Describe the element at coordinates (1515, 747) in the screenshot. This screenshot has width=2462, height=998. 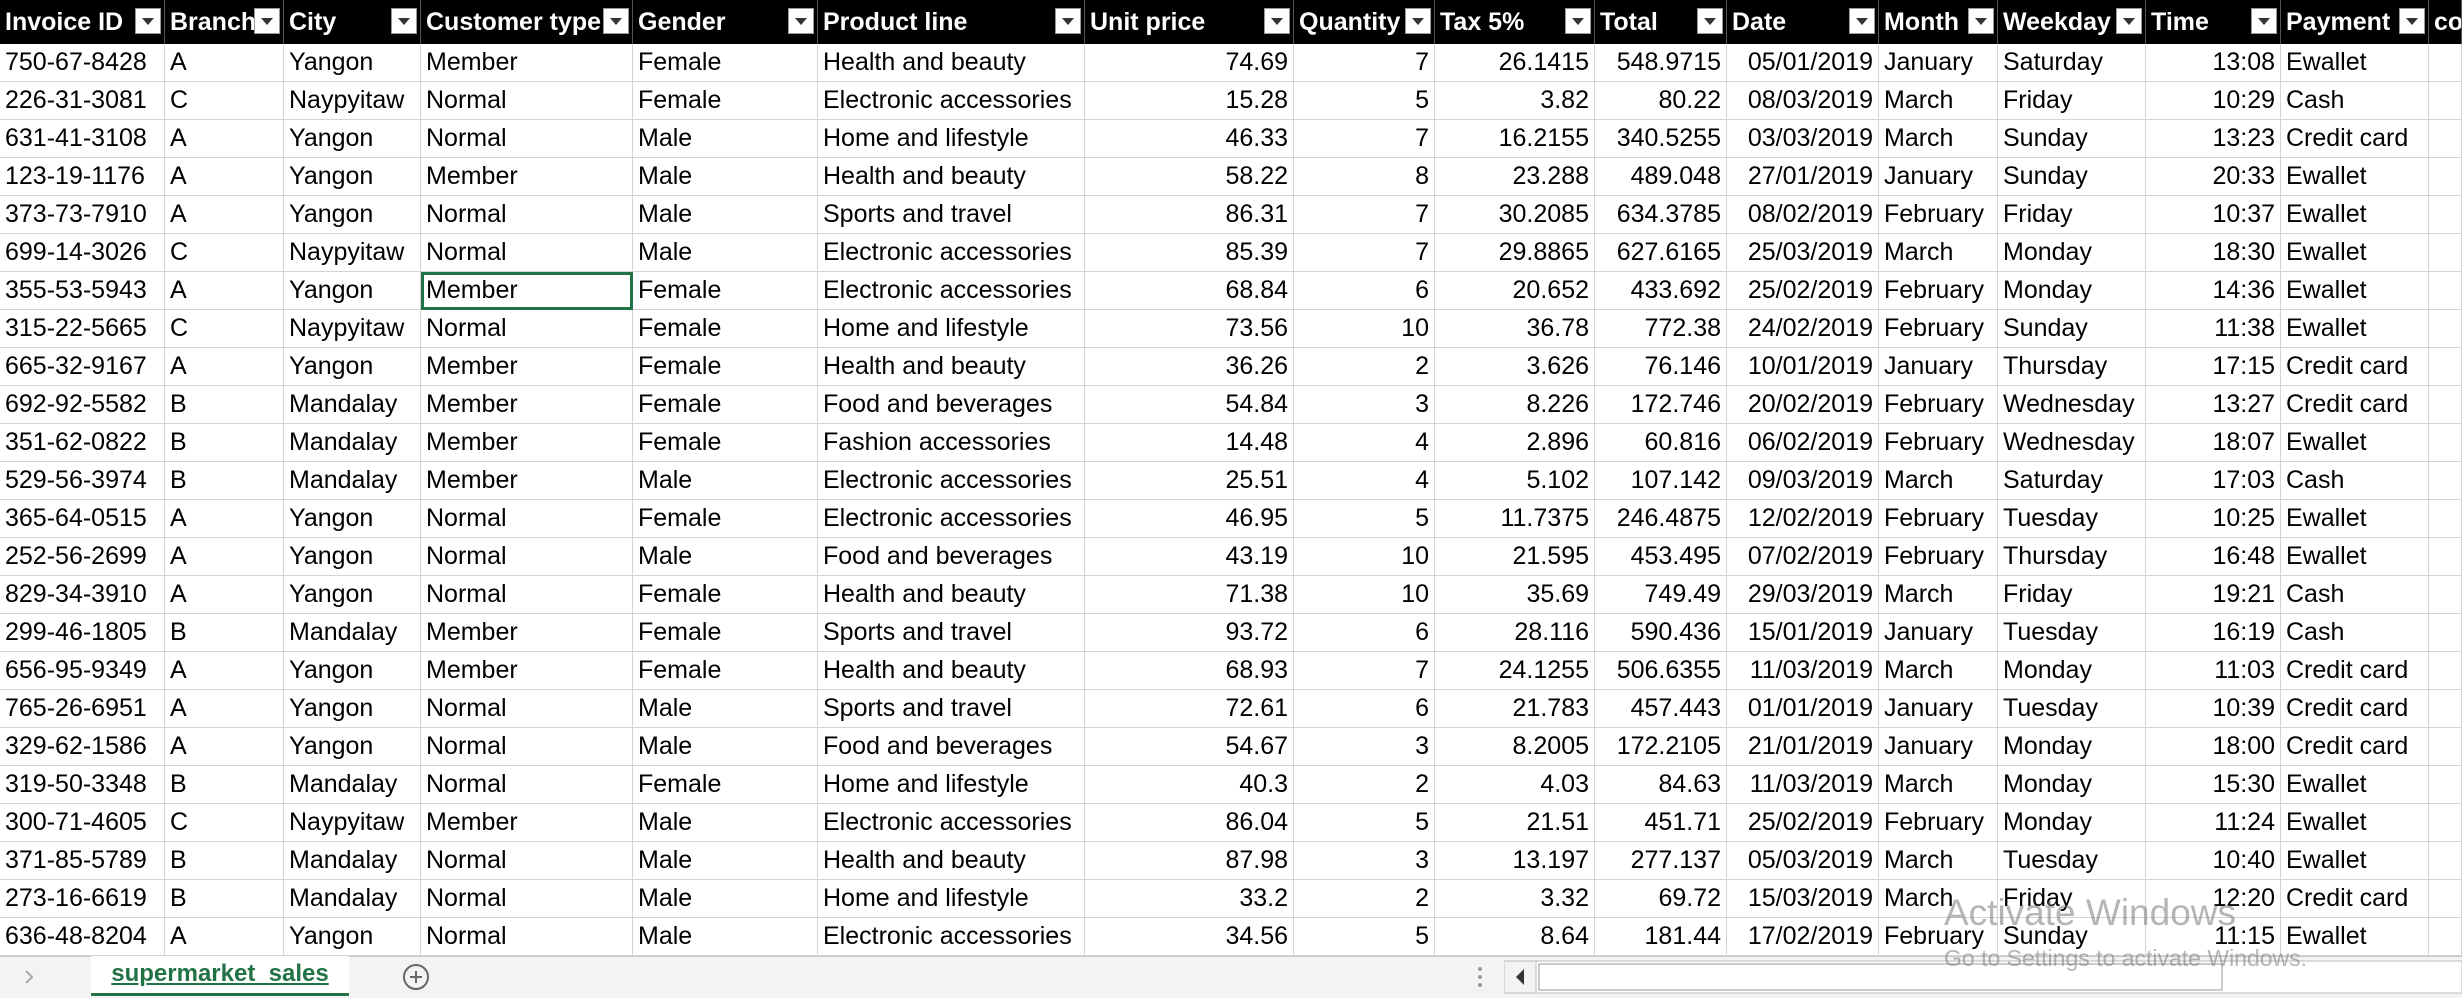
I see `cell: 8.2005` at that location.